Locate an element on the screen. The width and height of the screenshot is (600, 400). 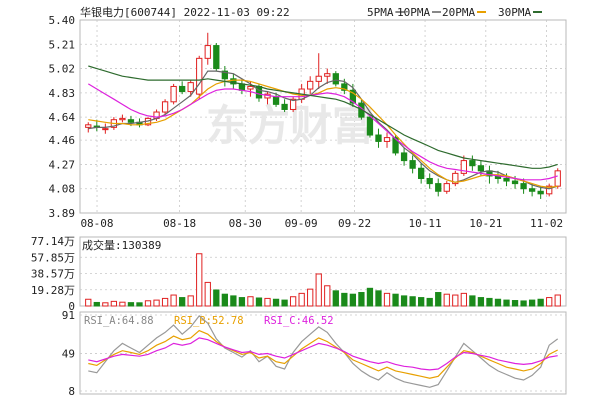
rsi-legend: RSI_A:64.88 RSI_B:52.78 RSI_C:46.52 is located at coordinates (209, 321).